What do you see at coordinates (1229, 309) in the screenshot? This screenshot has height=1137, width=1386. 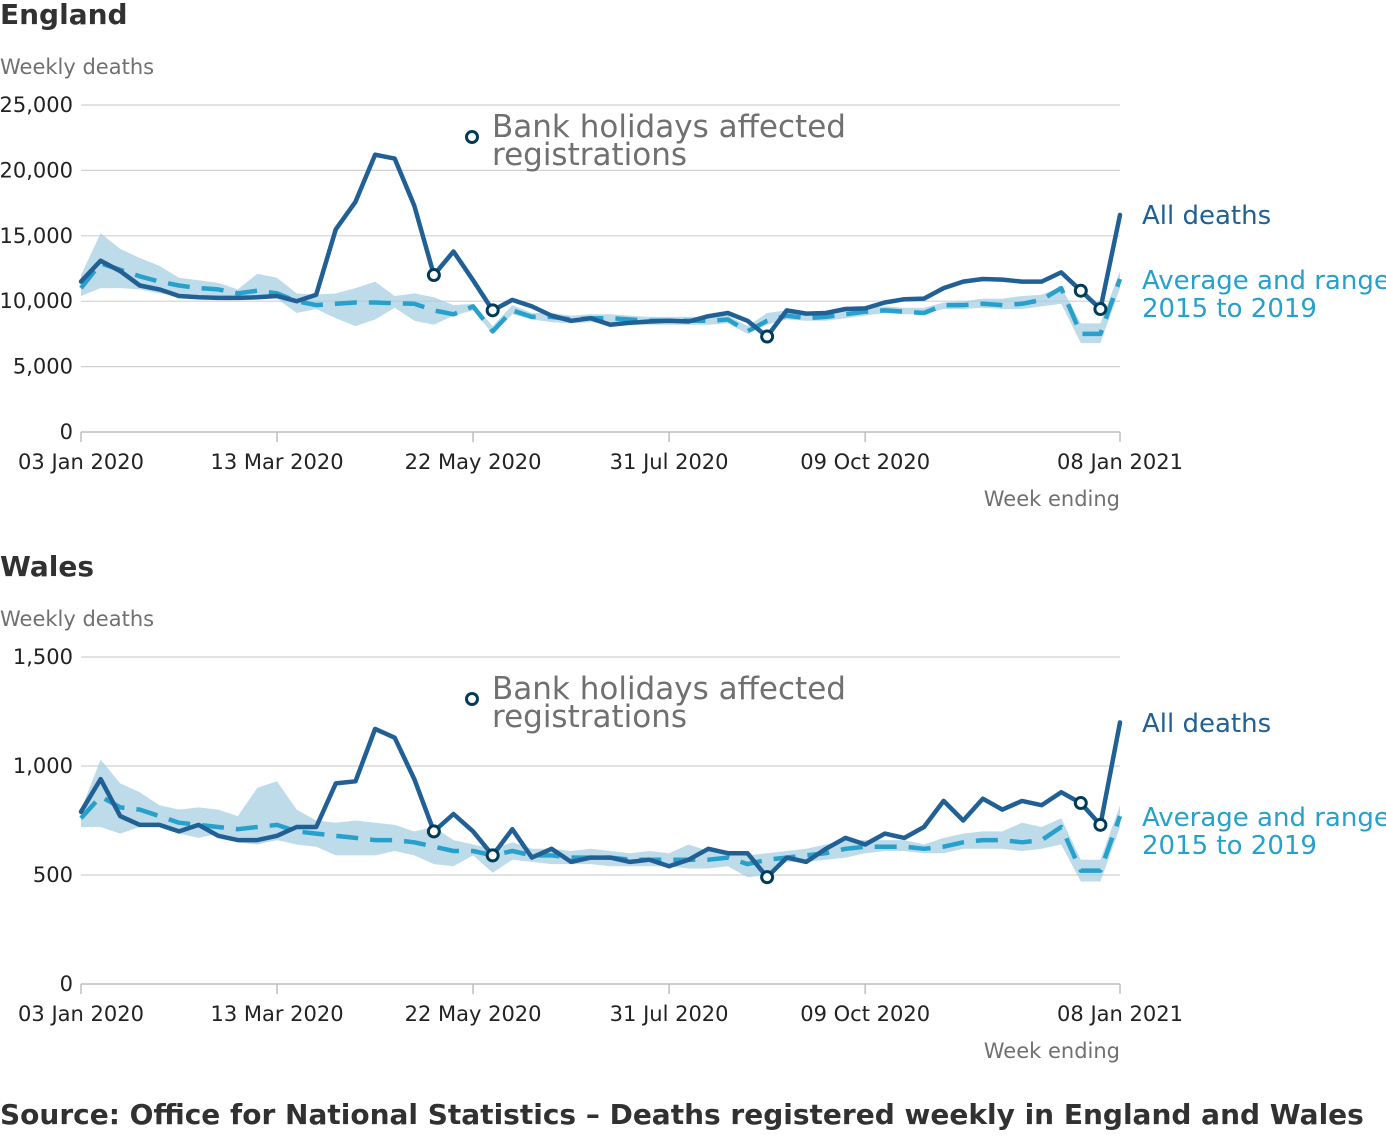 I see `england-average-label-line2: 2015 to 2019` at bounding box center [1229, 309].